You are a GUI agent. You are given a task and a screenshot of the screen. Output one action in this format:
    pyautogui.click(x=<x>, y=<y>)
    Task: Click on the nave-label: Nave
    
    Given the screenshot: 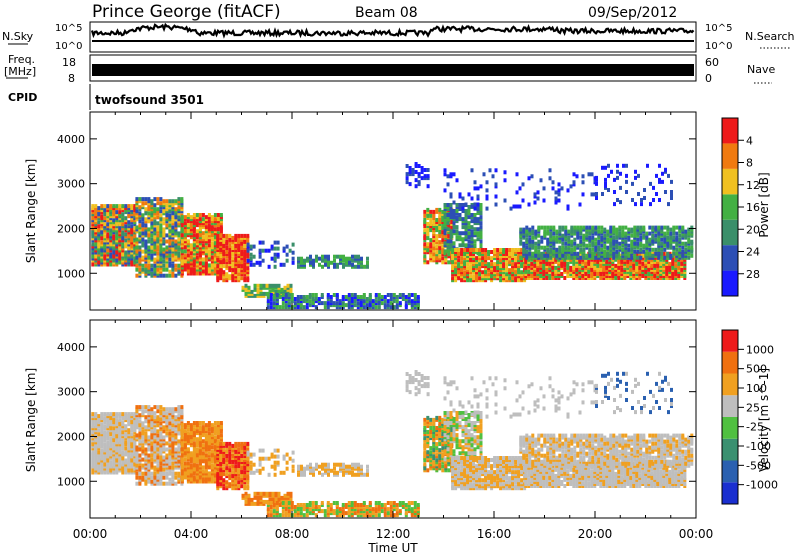 What is the action you would take?
    pyautogui.click(x=761, y=69)
    